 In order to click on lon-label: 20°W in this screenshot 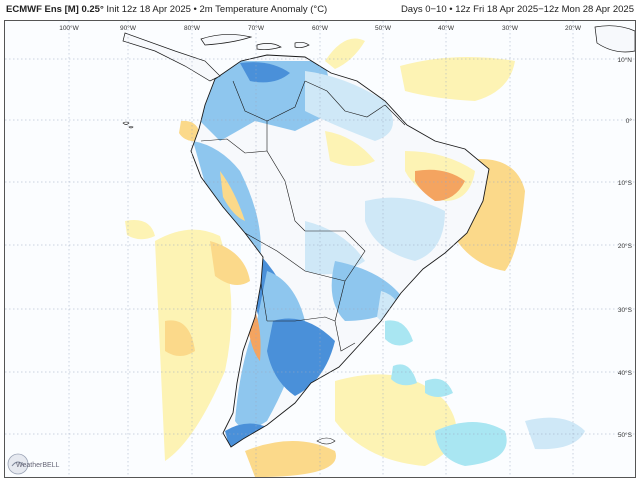, I will do `click(573, 28)`.